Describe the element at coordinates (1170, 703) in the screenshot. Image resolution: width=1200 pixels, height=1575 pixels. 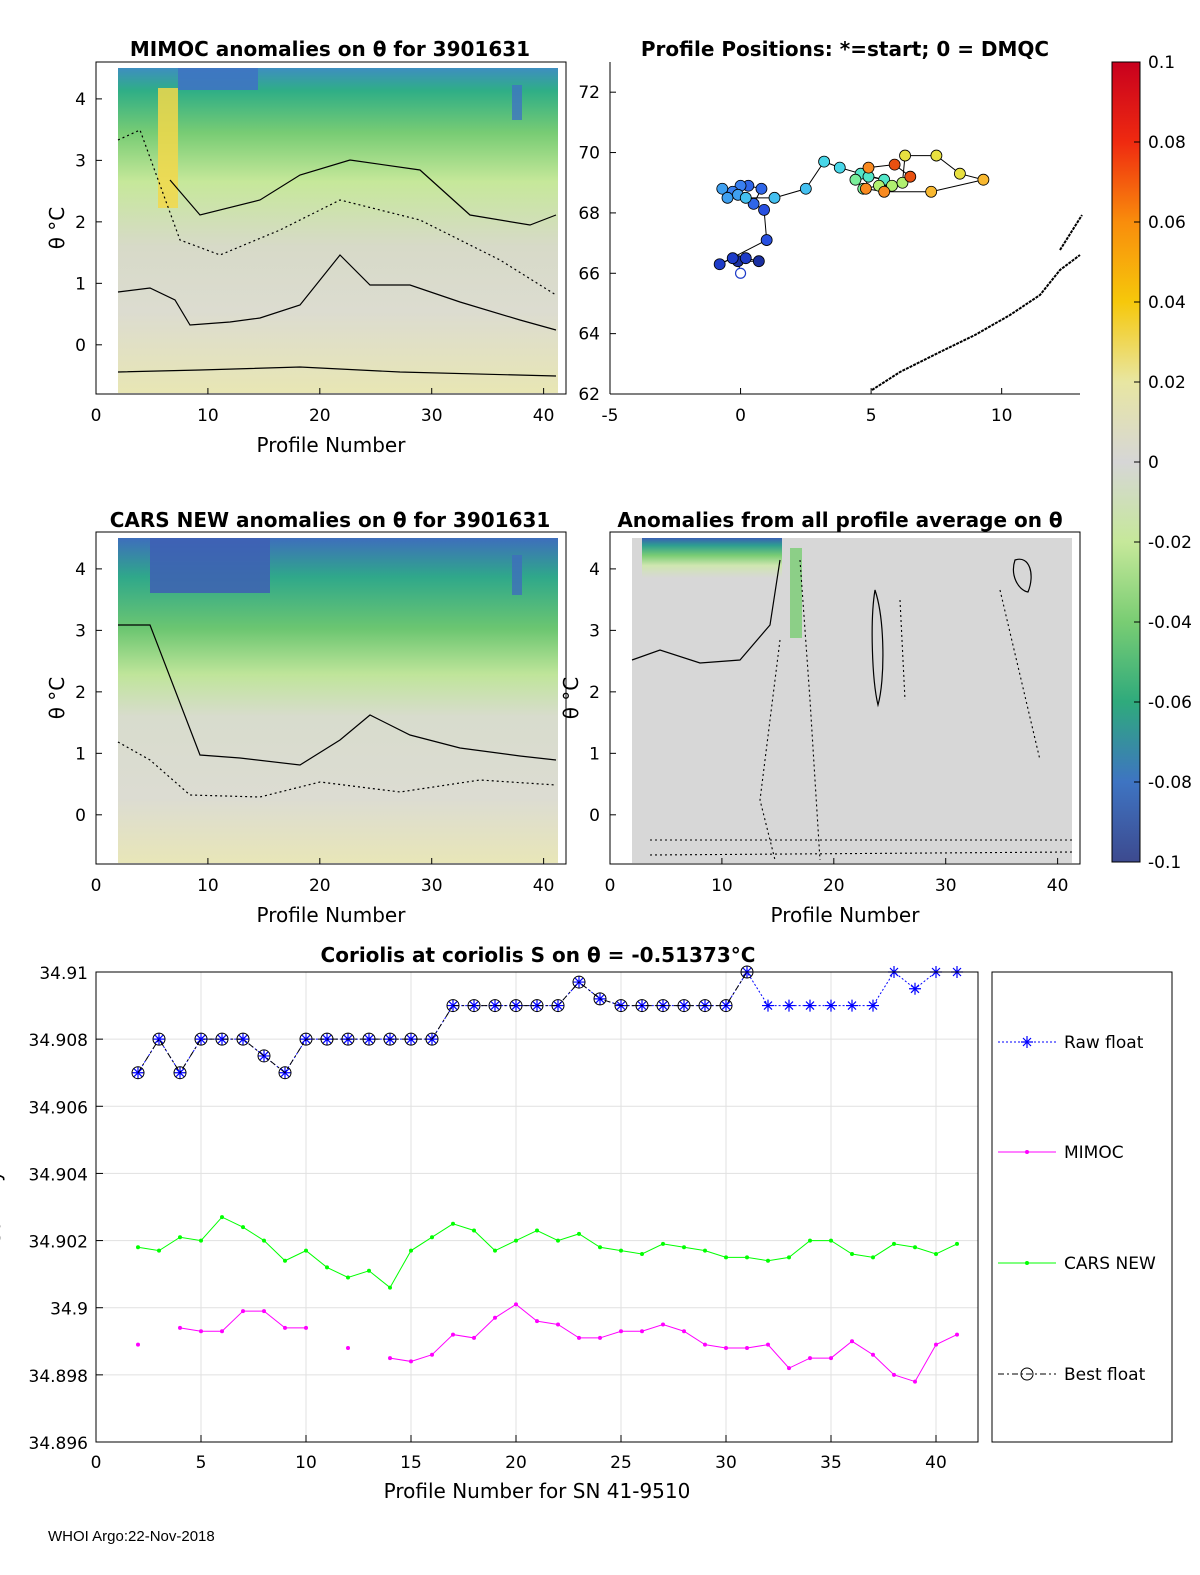
I see `colorbar-tick-label: -0.06` at that location.